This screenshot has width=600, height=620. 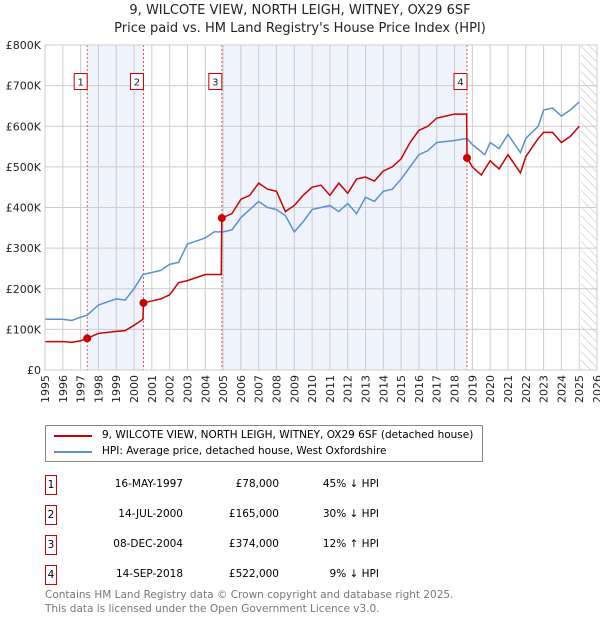 What do you see at coordinates (187, 389) in the screenshot?
I see `x-tick-label: 2003` at bounding box center [187, 389].